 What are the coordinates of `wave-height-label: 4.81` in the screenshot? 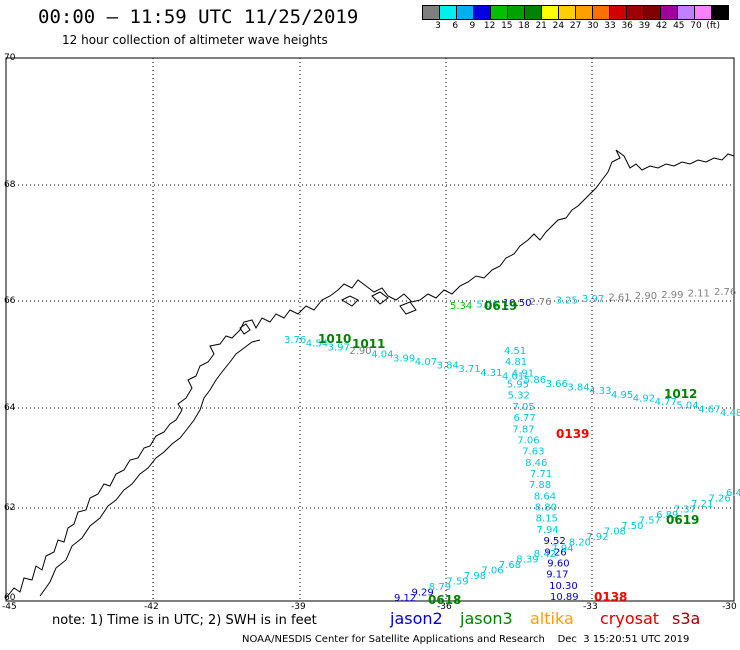 It's located at (516, 362).